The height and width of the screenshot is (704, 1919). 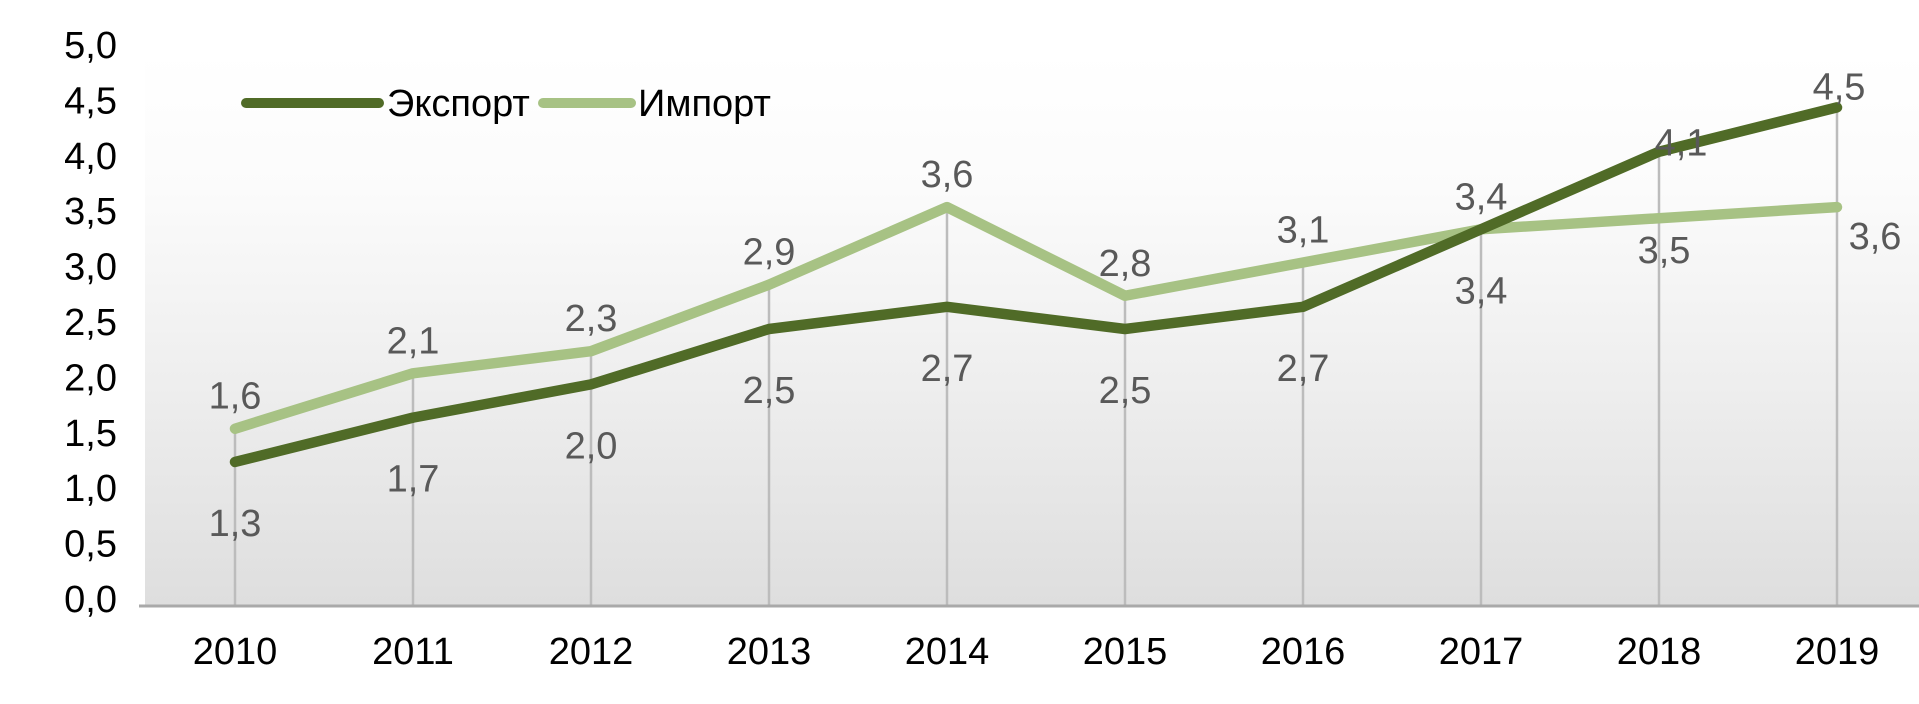 What do you see at coordinates (1125, 264) in the screenshot?
I see `import-data-label: 2,8` at bounding box center [1125, 264].